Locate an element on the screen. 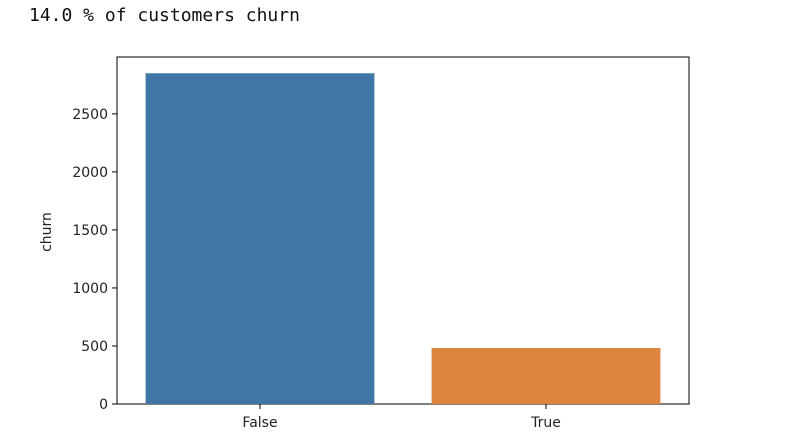  x-axis: False True is located at coordinates (401, 417).